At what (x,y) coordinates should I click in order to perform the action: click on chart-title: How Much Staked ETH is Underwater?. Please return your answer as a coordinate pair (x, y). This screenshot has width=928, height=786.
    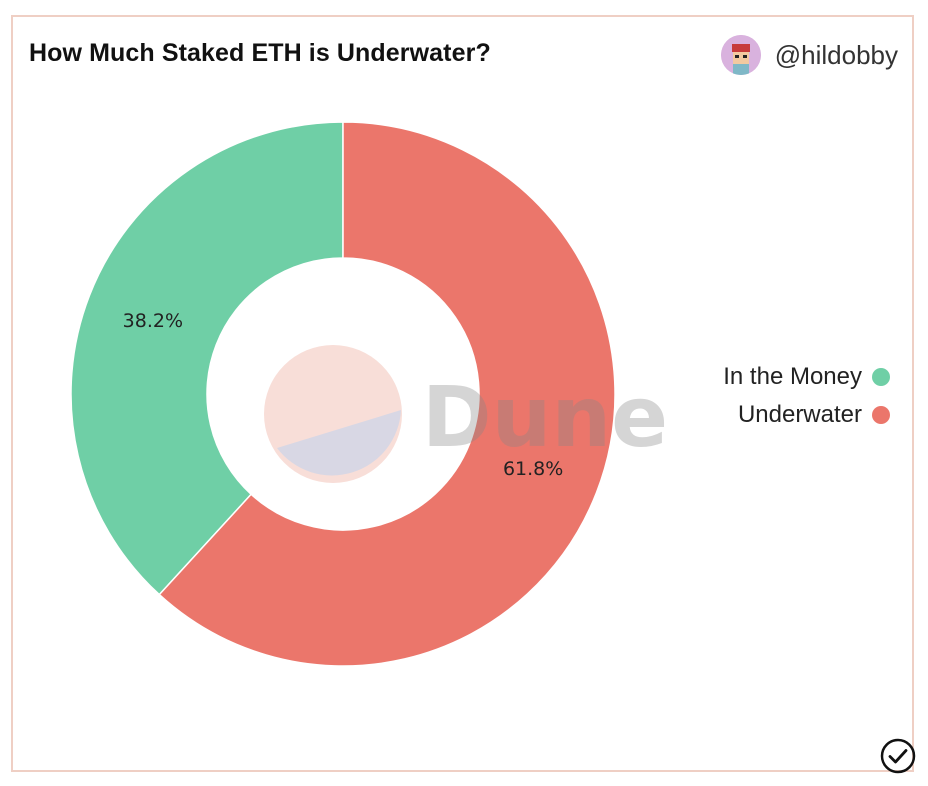
    Looking at the image, I should click on (260, 53).